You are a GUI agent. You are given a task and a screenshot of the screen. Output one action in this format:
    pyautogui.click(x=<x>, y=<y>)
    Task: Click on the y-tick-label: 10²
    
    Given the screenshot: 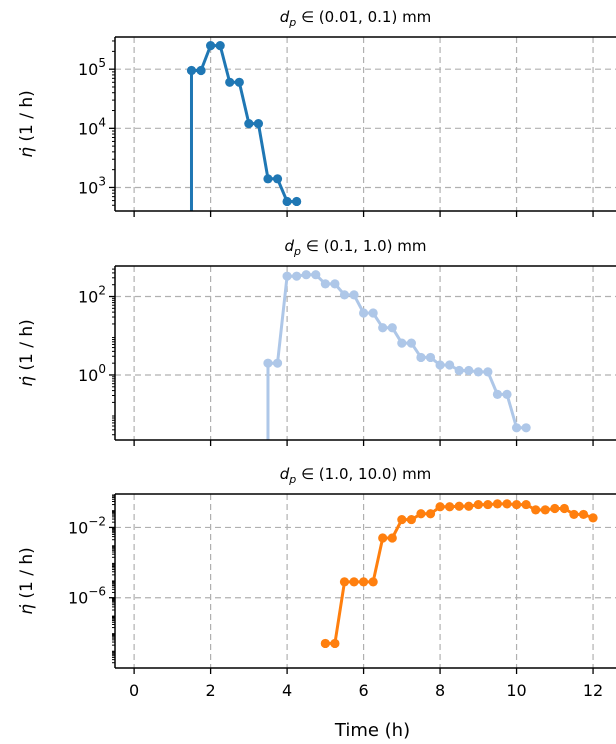 What is the action you would take?
    pyautogui.click(x=92, y=295)
    